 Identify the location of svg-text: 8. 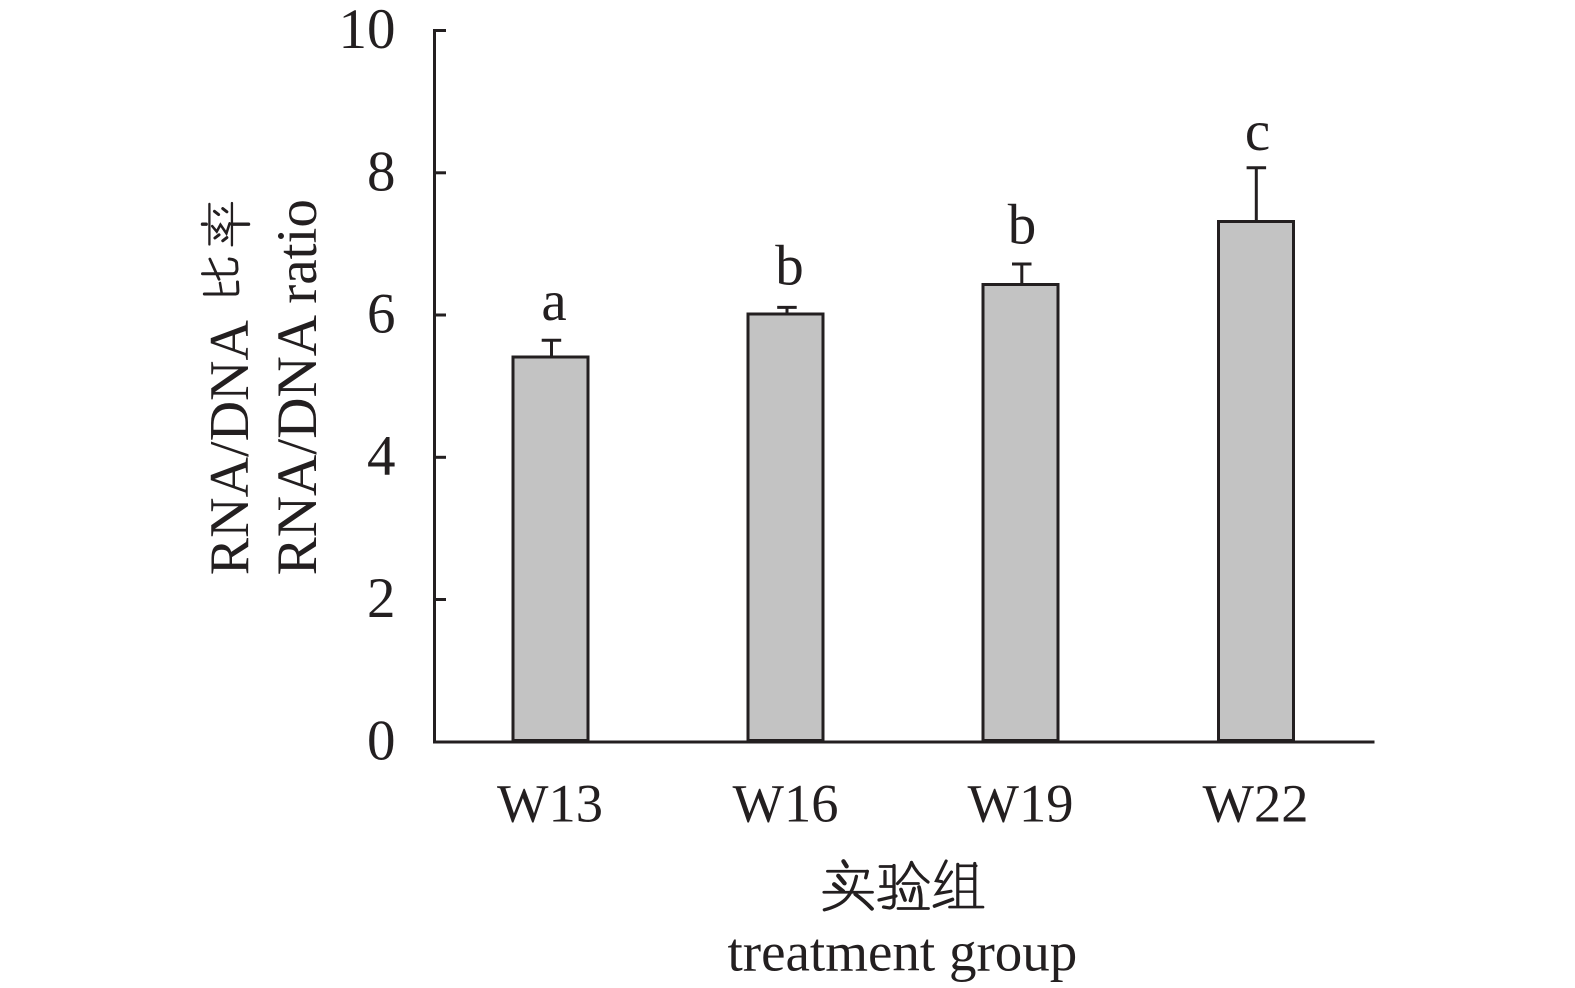
(381, 171).